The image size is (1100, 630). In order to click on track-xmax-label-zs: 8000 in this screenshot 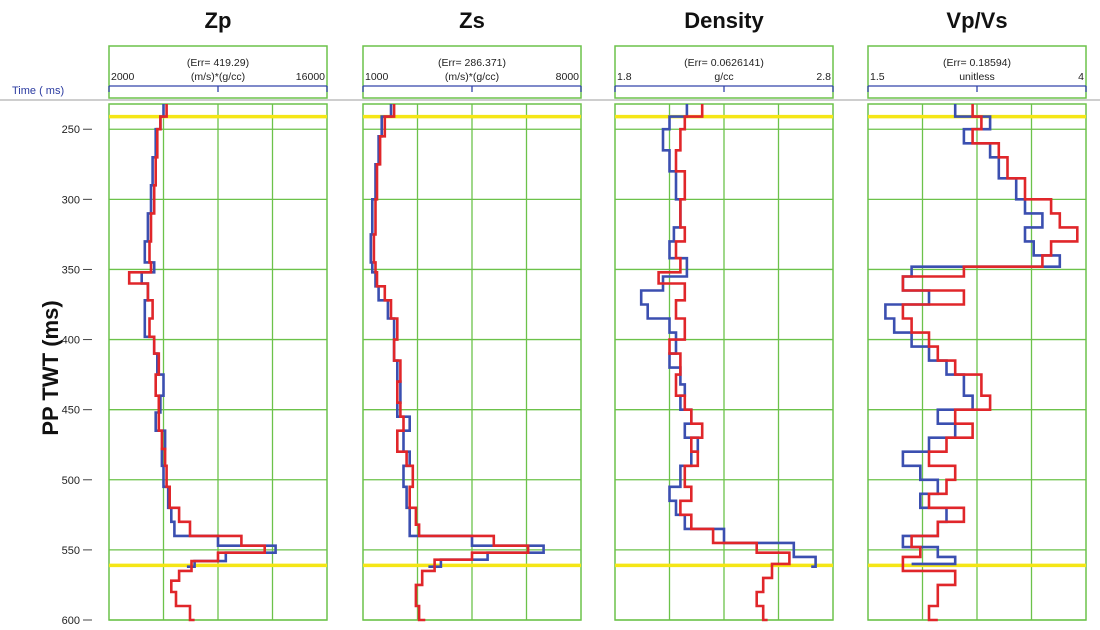, I will do `click(568, 77)`.